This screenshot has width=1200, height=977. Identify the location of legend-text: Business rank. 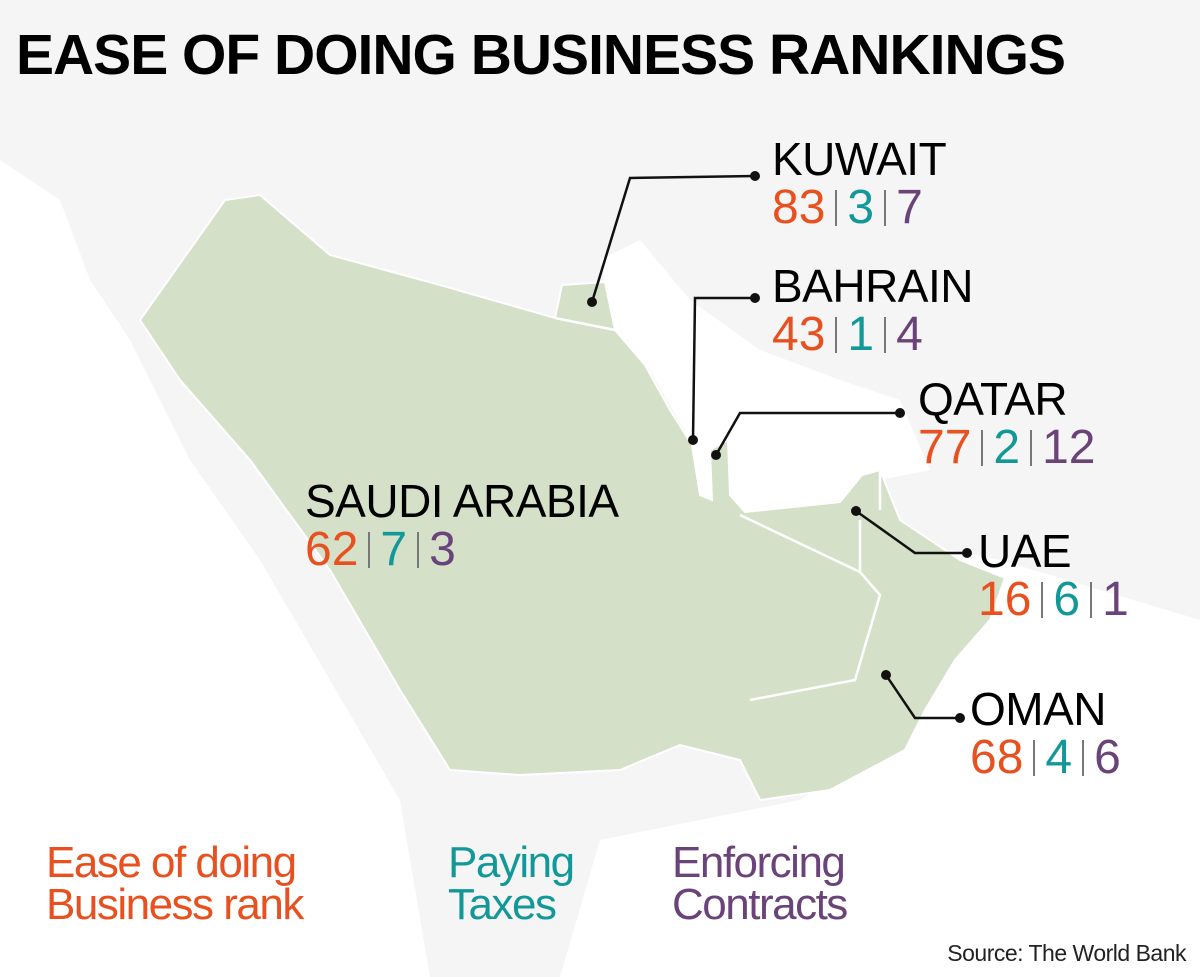
(175, 904).